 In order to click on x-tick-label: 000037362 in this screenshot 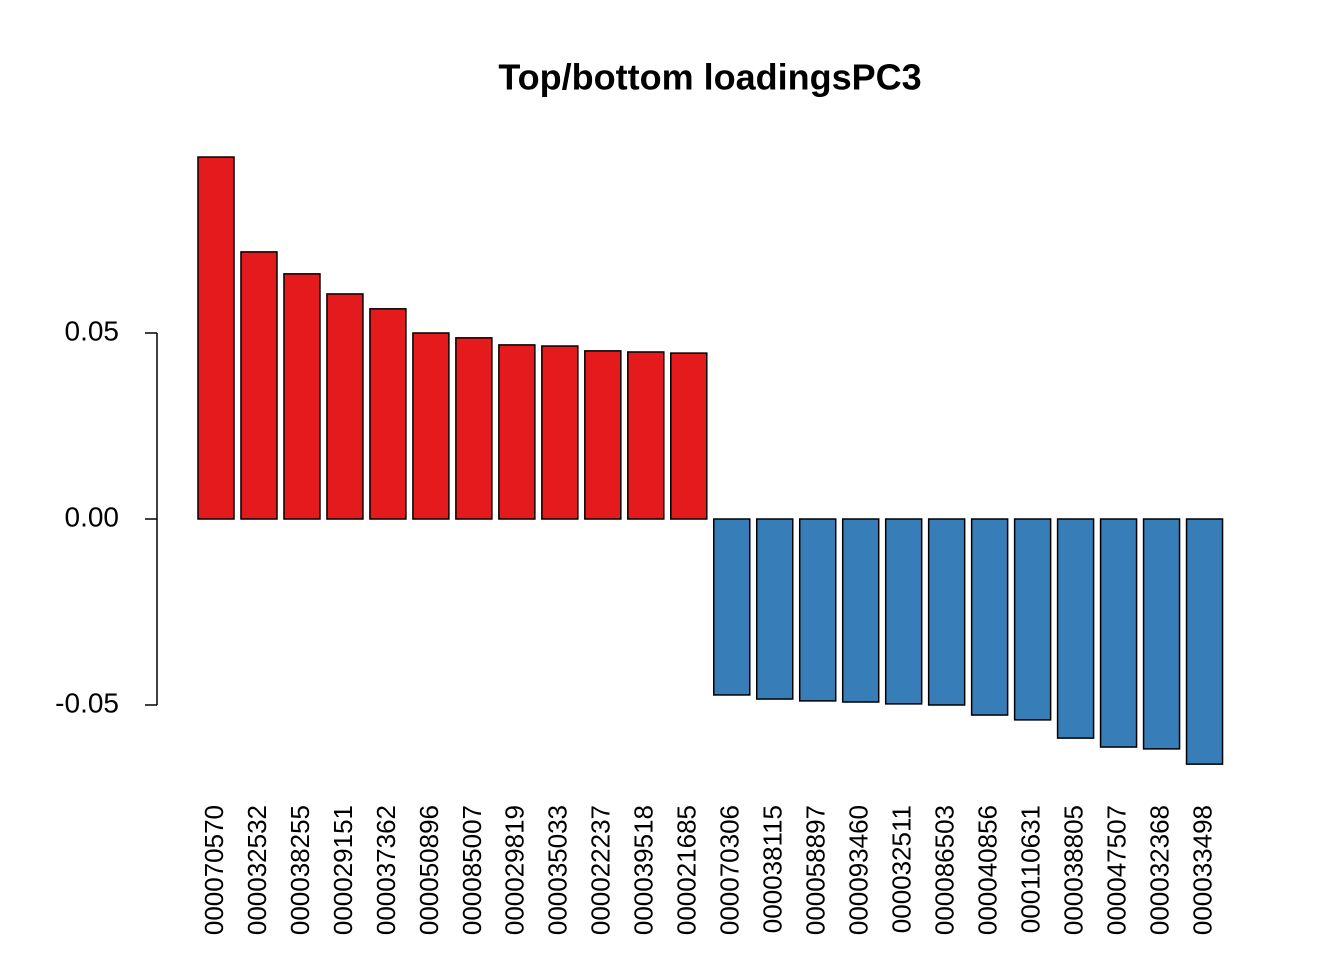, I will do `click(386, 870)`.